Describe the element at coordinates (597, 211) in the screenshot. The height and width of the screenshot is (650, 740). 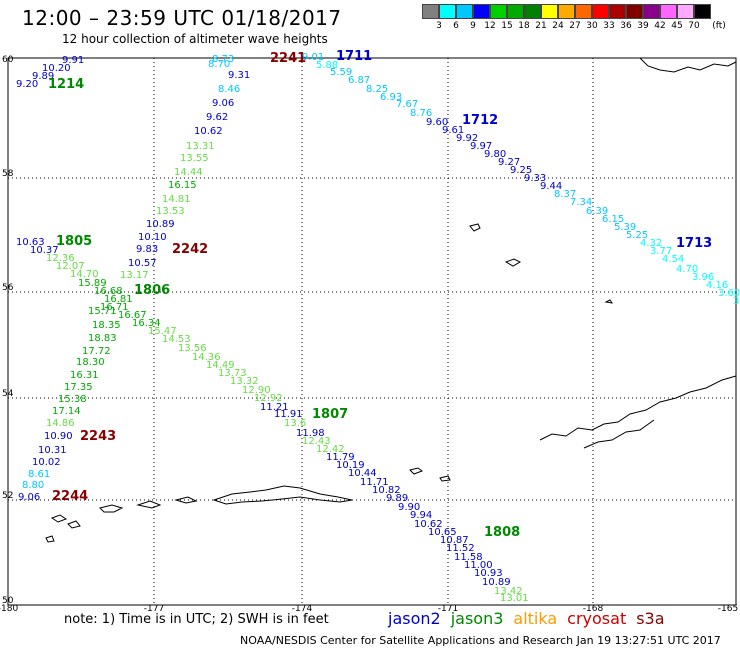
I see `wave-height-label: 6.39` at that location.